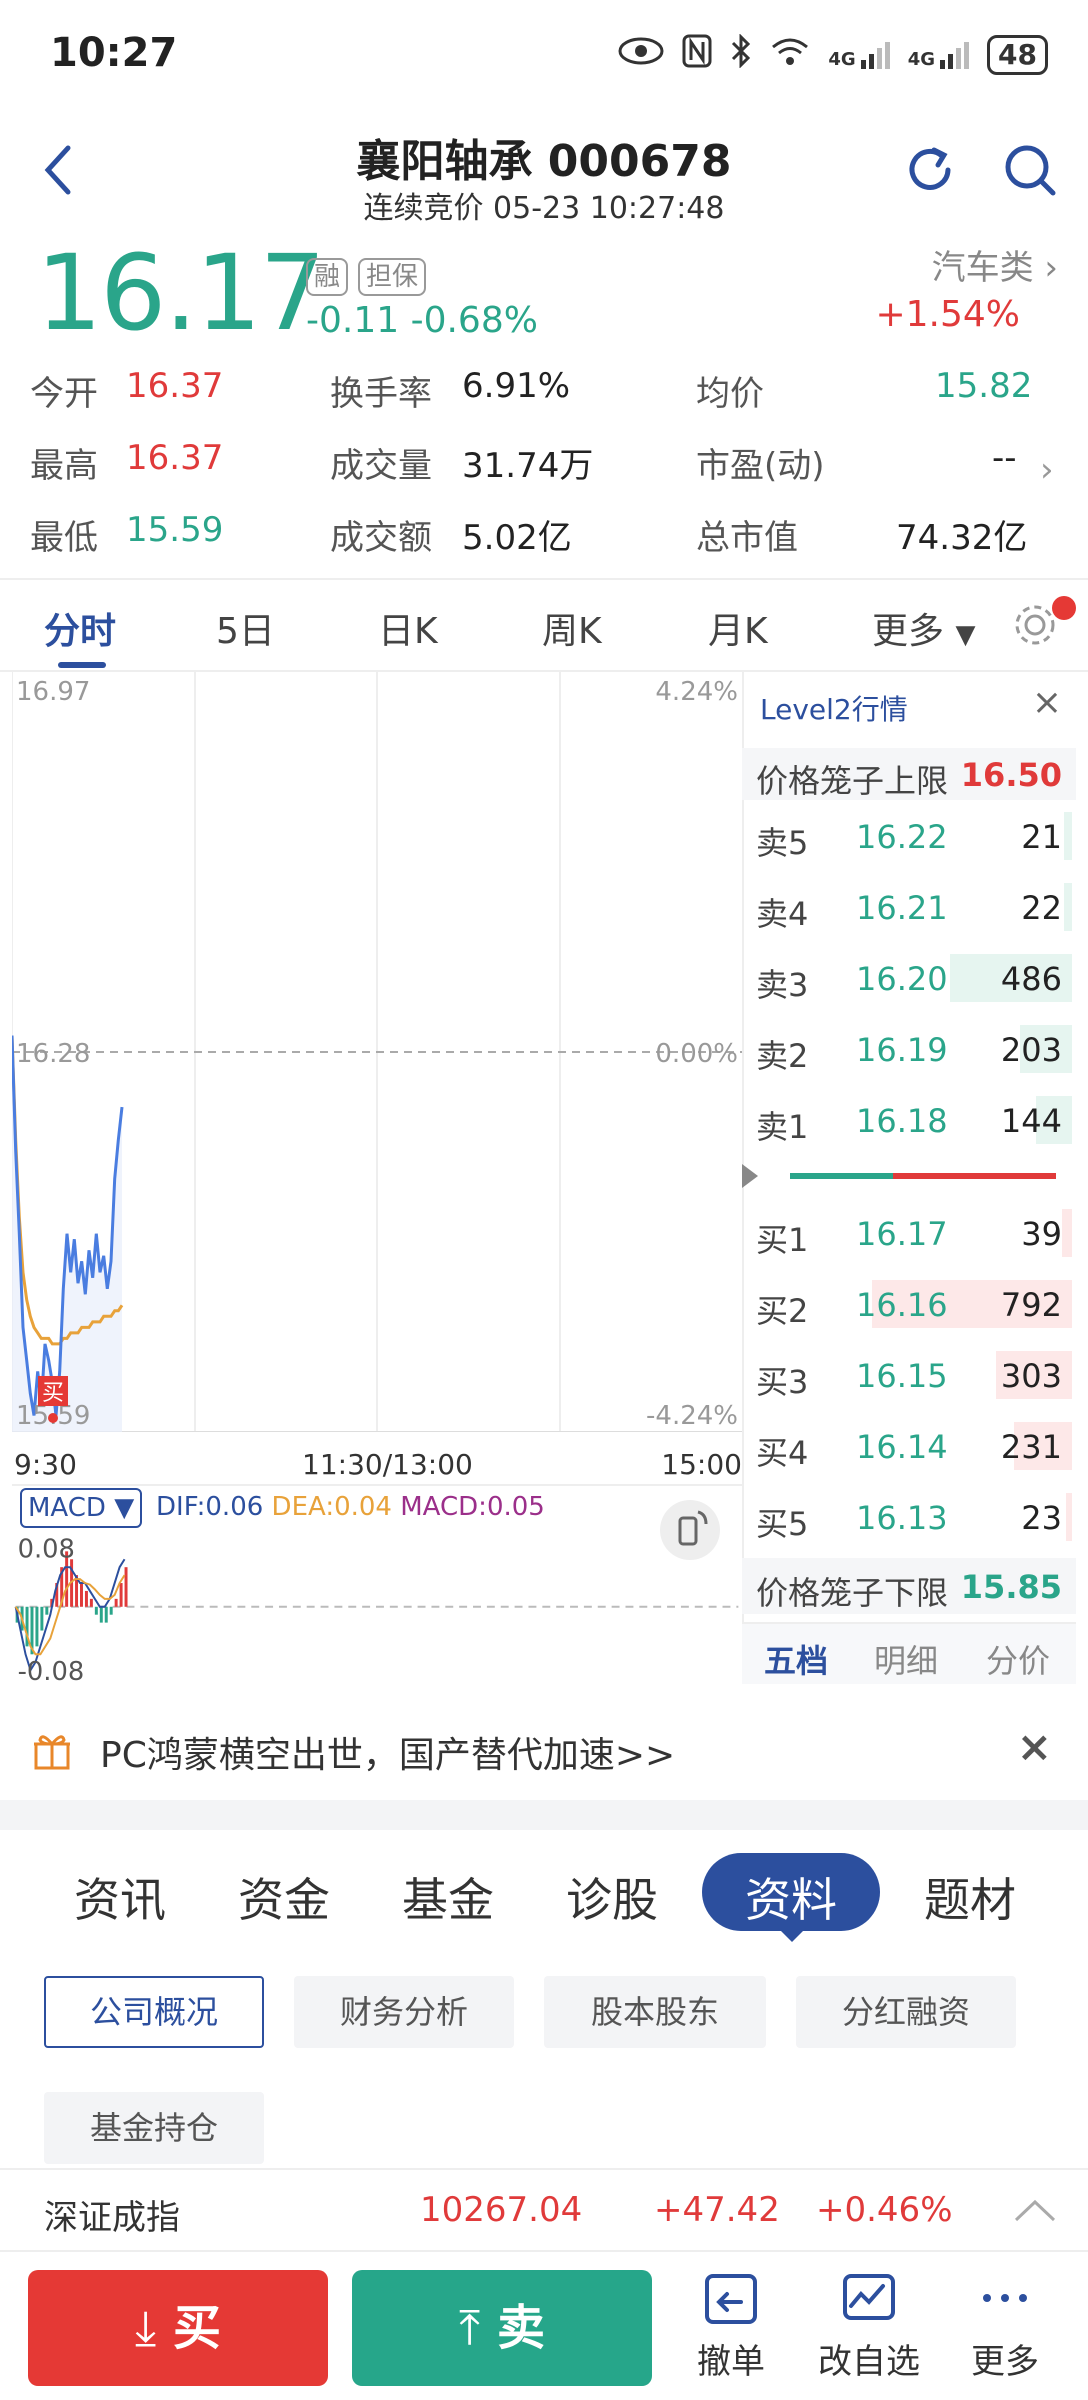 The height and width of the screenshot is (2400, 1088). Describe the element at coordinates (377, 1584) in the screenshot. I see `macd-chart: 0.08 -0.08` at that location.